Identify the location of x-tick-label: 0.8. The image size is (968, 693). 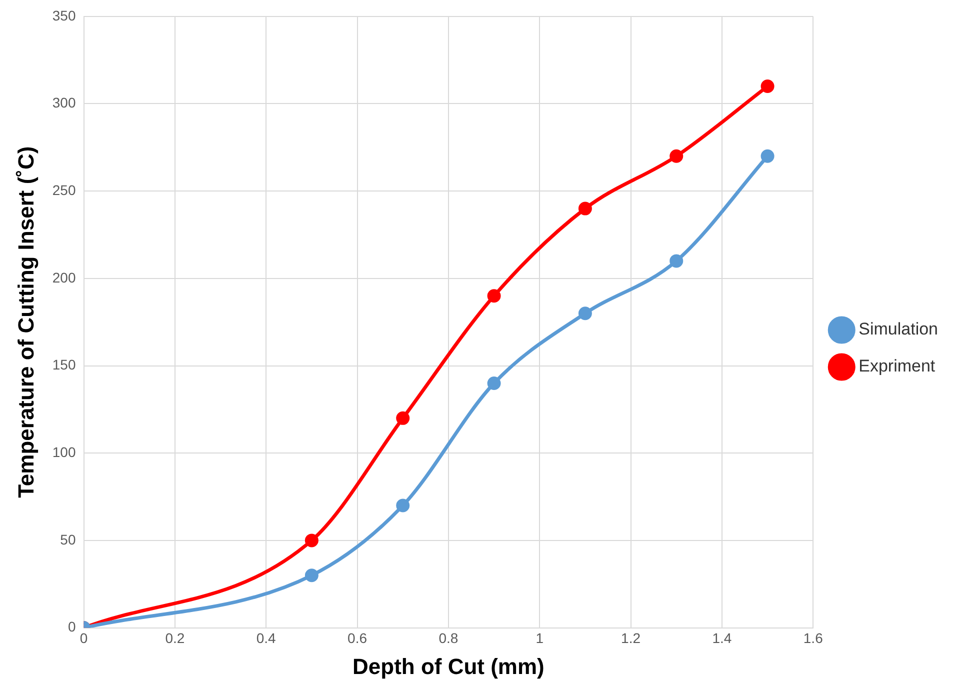
(448, 638).